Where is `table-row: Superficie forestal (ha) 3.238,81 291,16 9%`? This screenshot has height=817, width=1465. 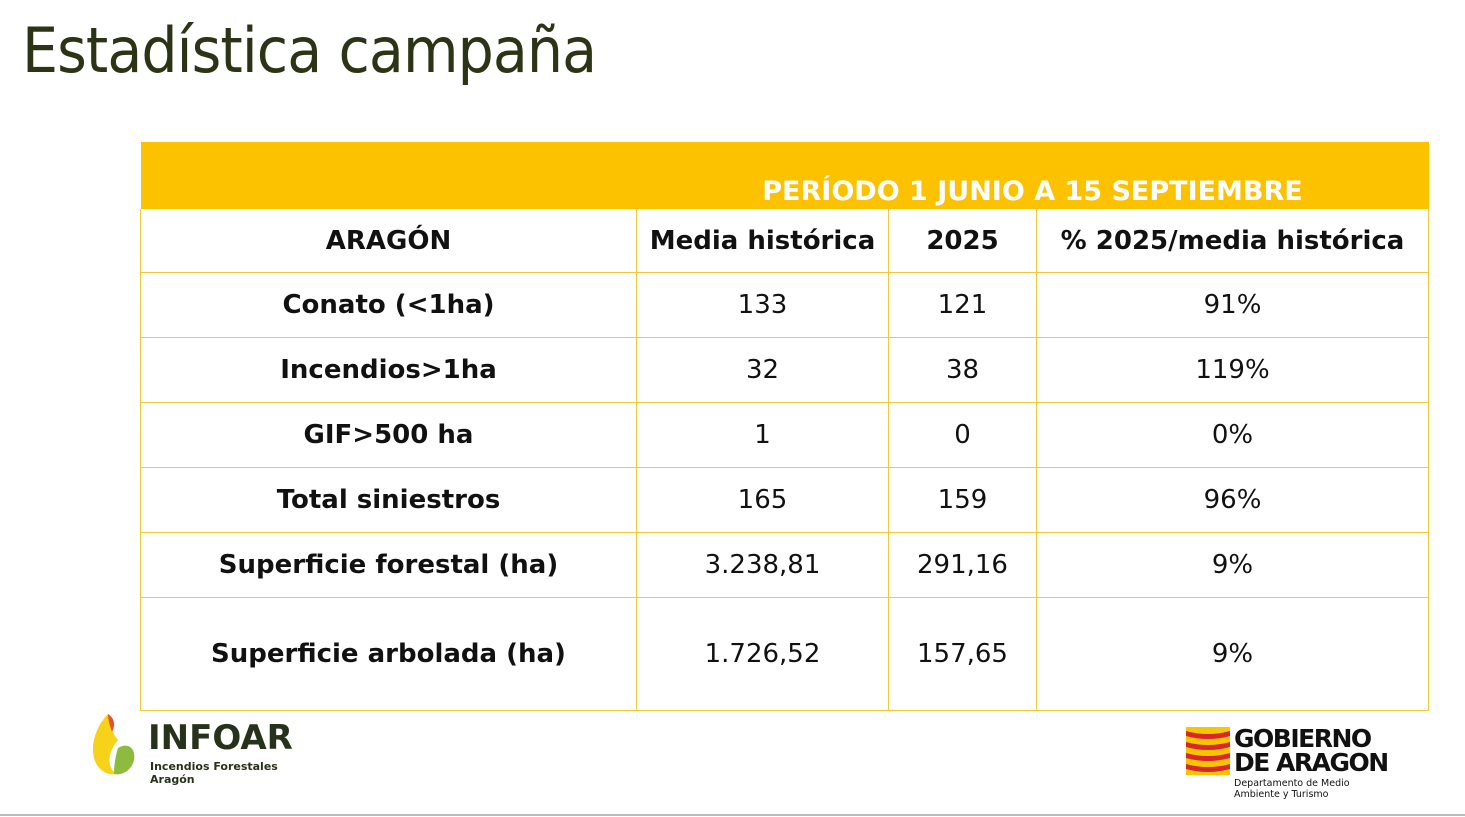 table-row: Superficie forestal (ha) 3.238,81 291,16 9% is located at coordinates (785, 565).